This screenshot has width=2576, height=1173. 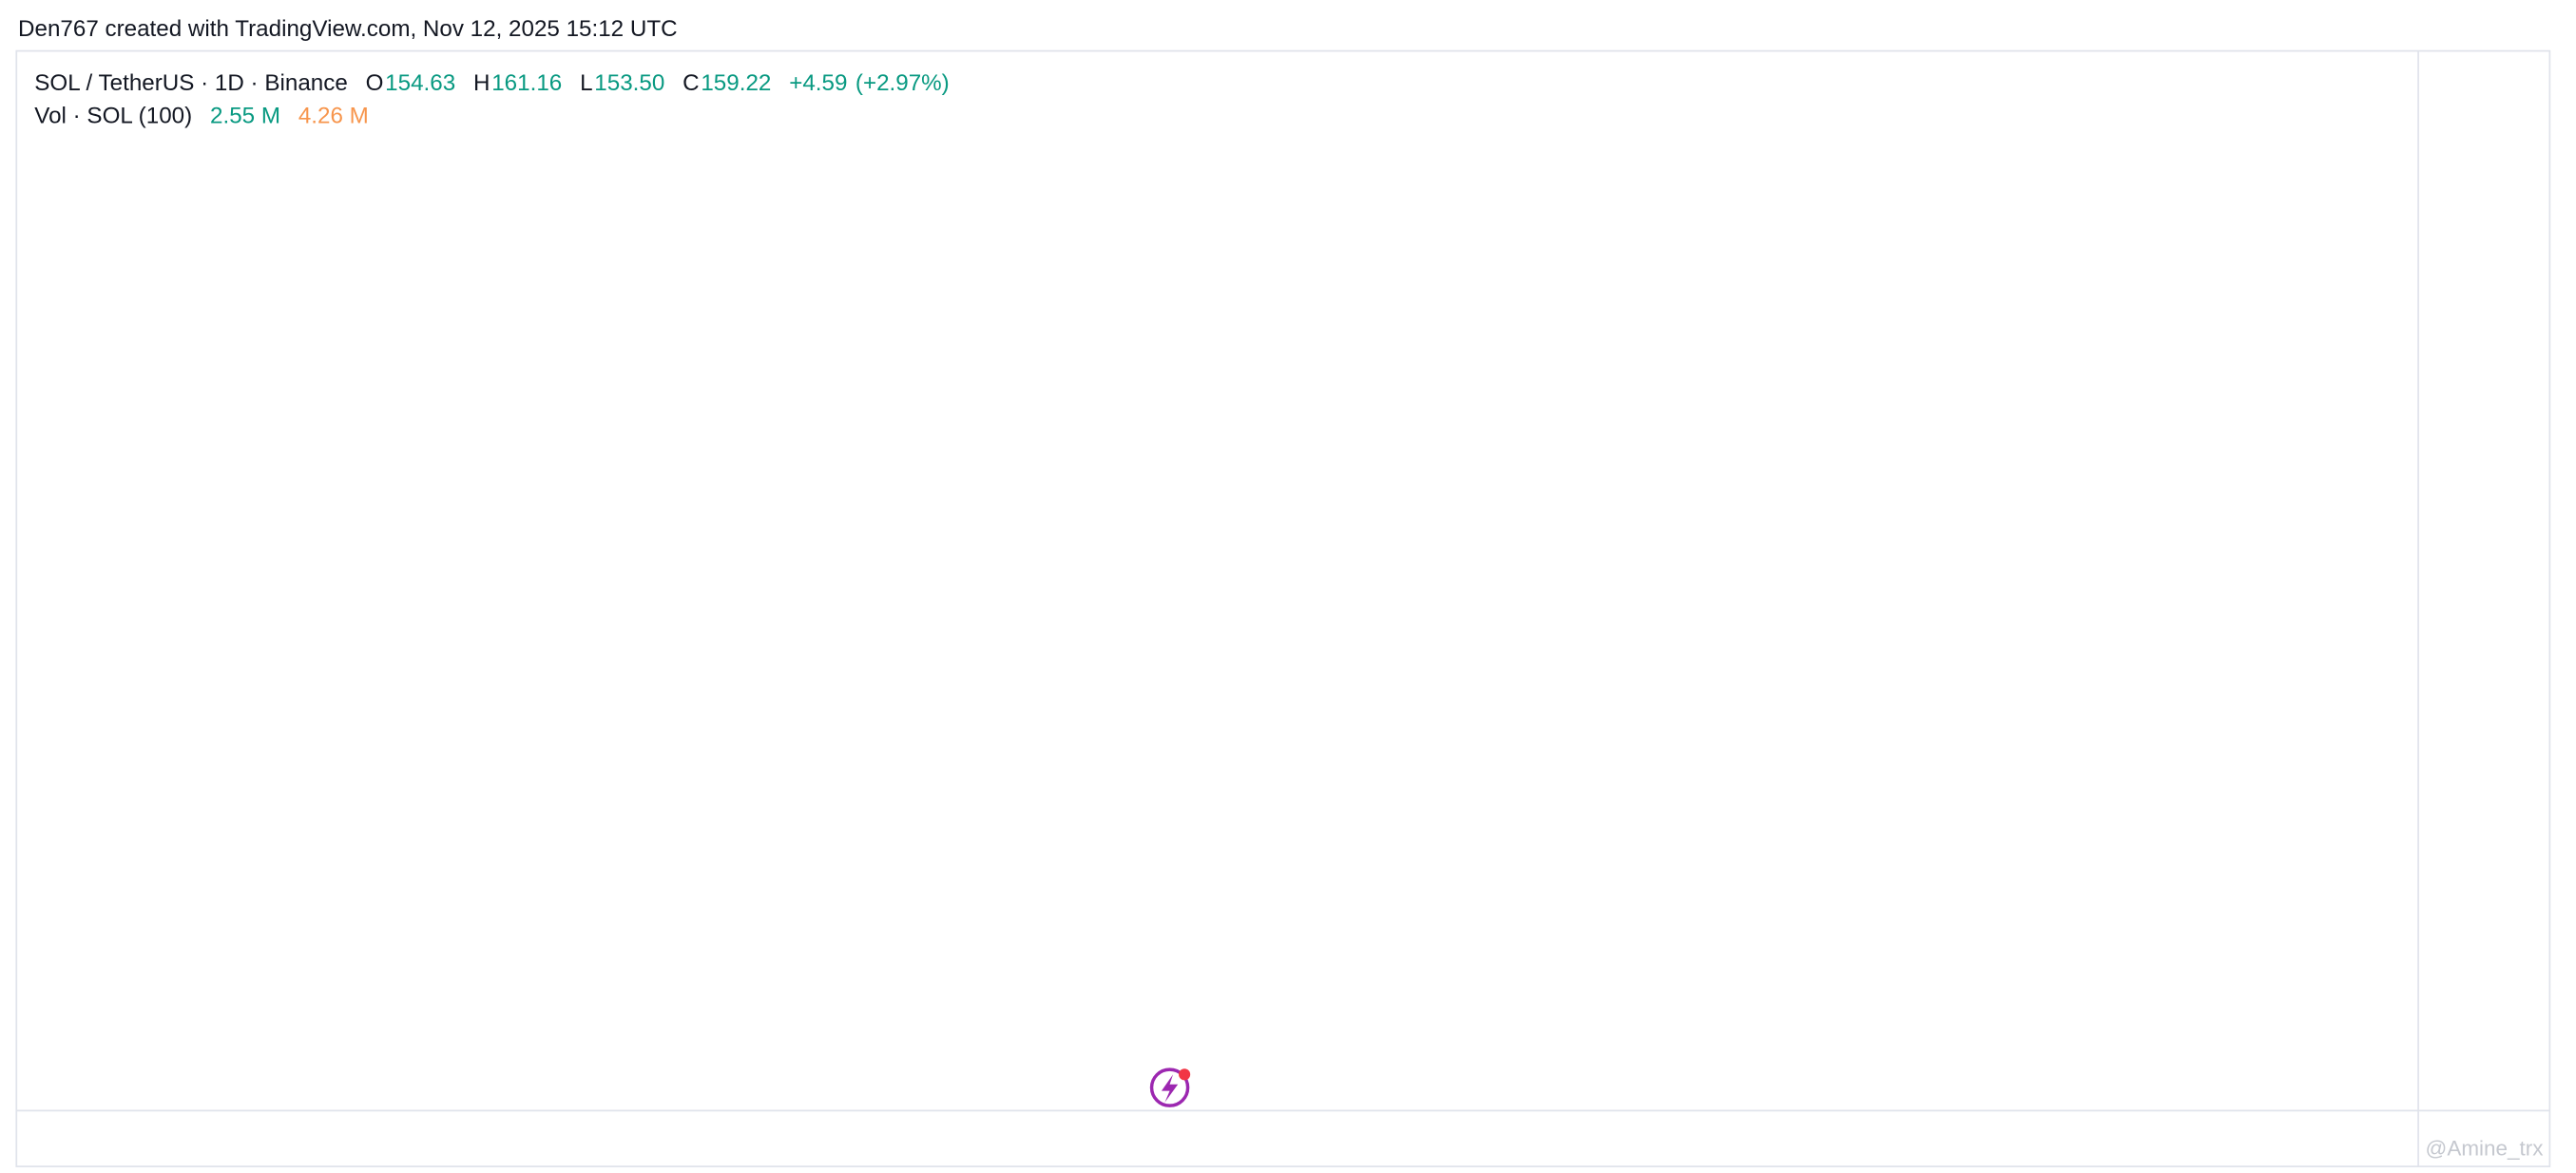 I want to click on legend-row: Vol · SOL (100) 2.55 M 4.26 M, so click(x=492, y=115).